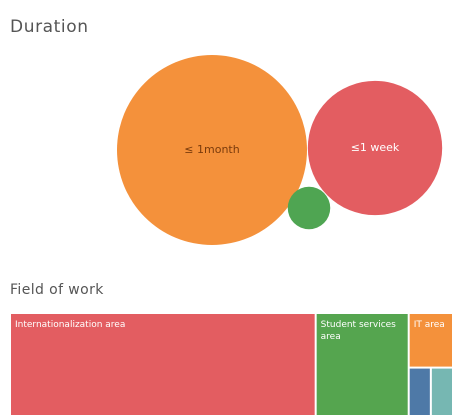 Image resolution: width=455 pixels, height=416 pixels. I want to click on treemap-label: IT area, so click(429, 325).